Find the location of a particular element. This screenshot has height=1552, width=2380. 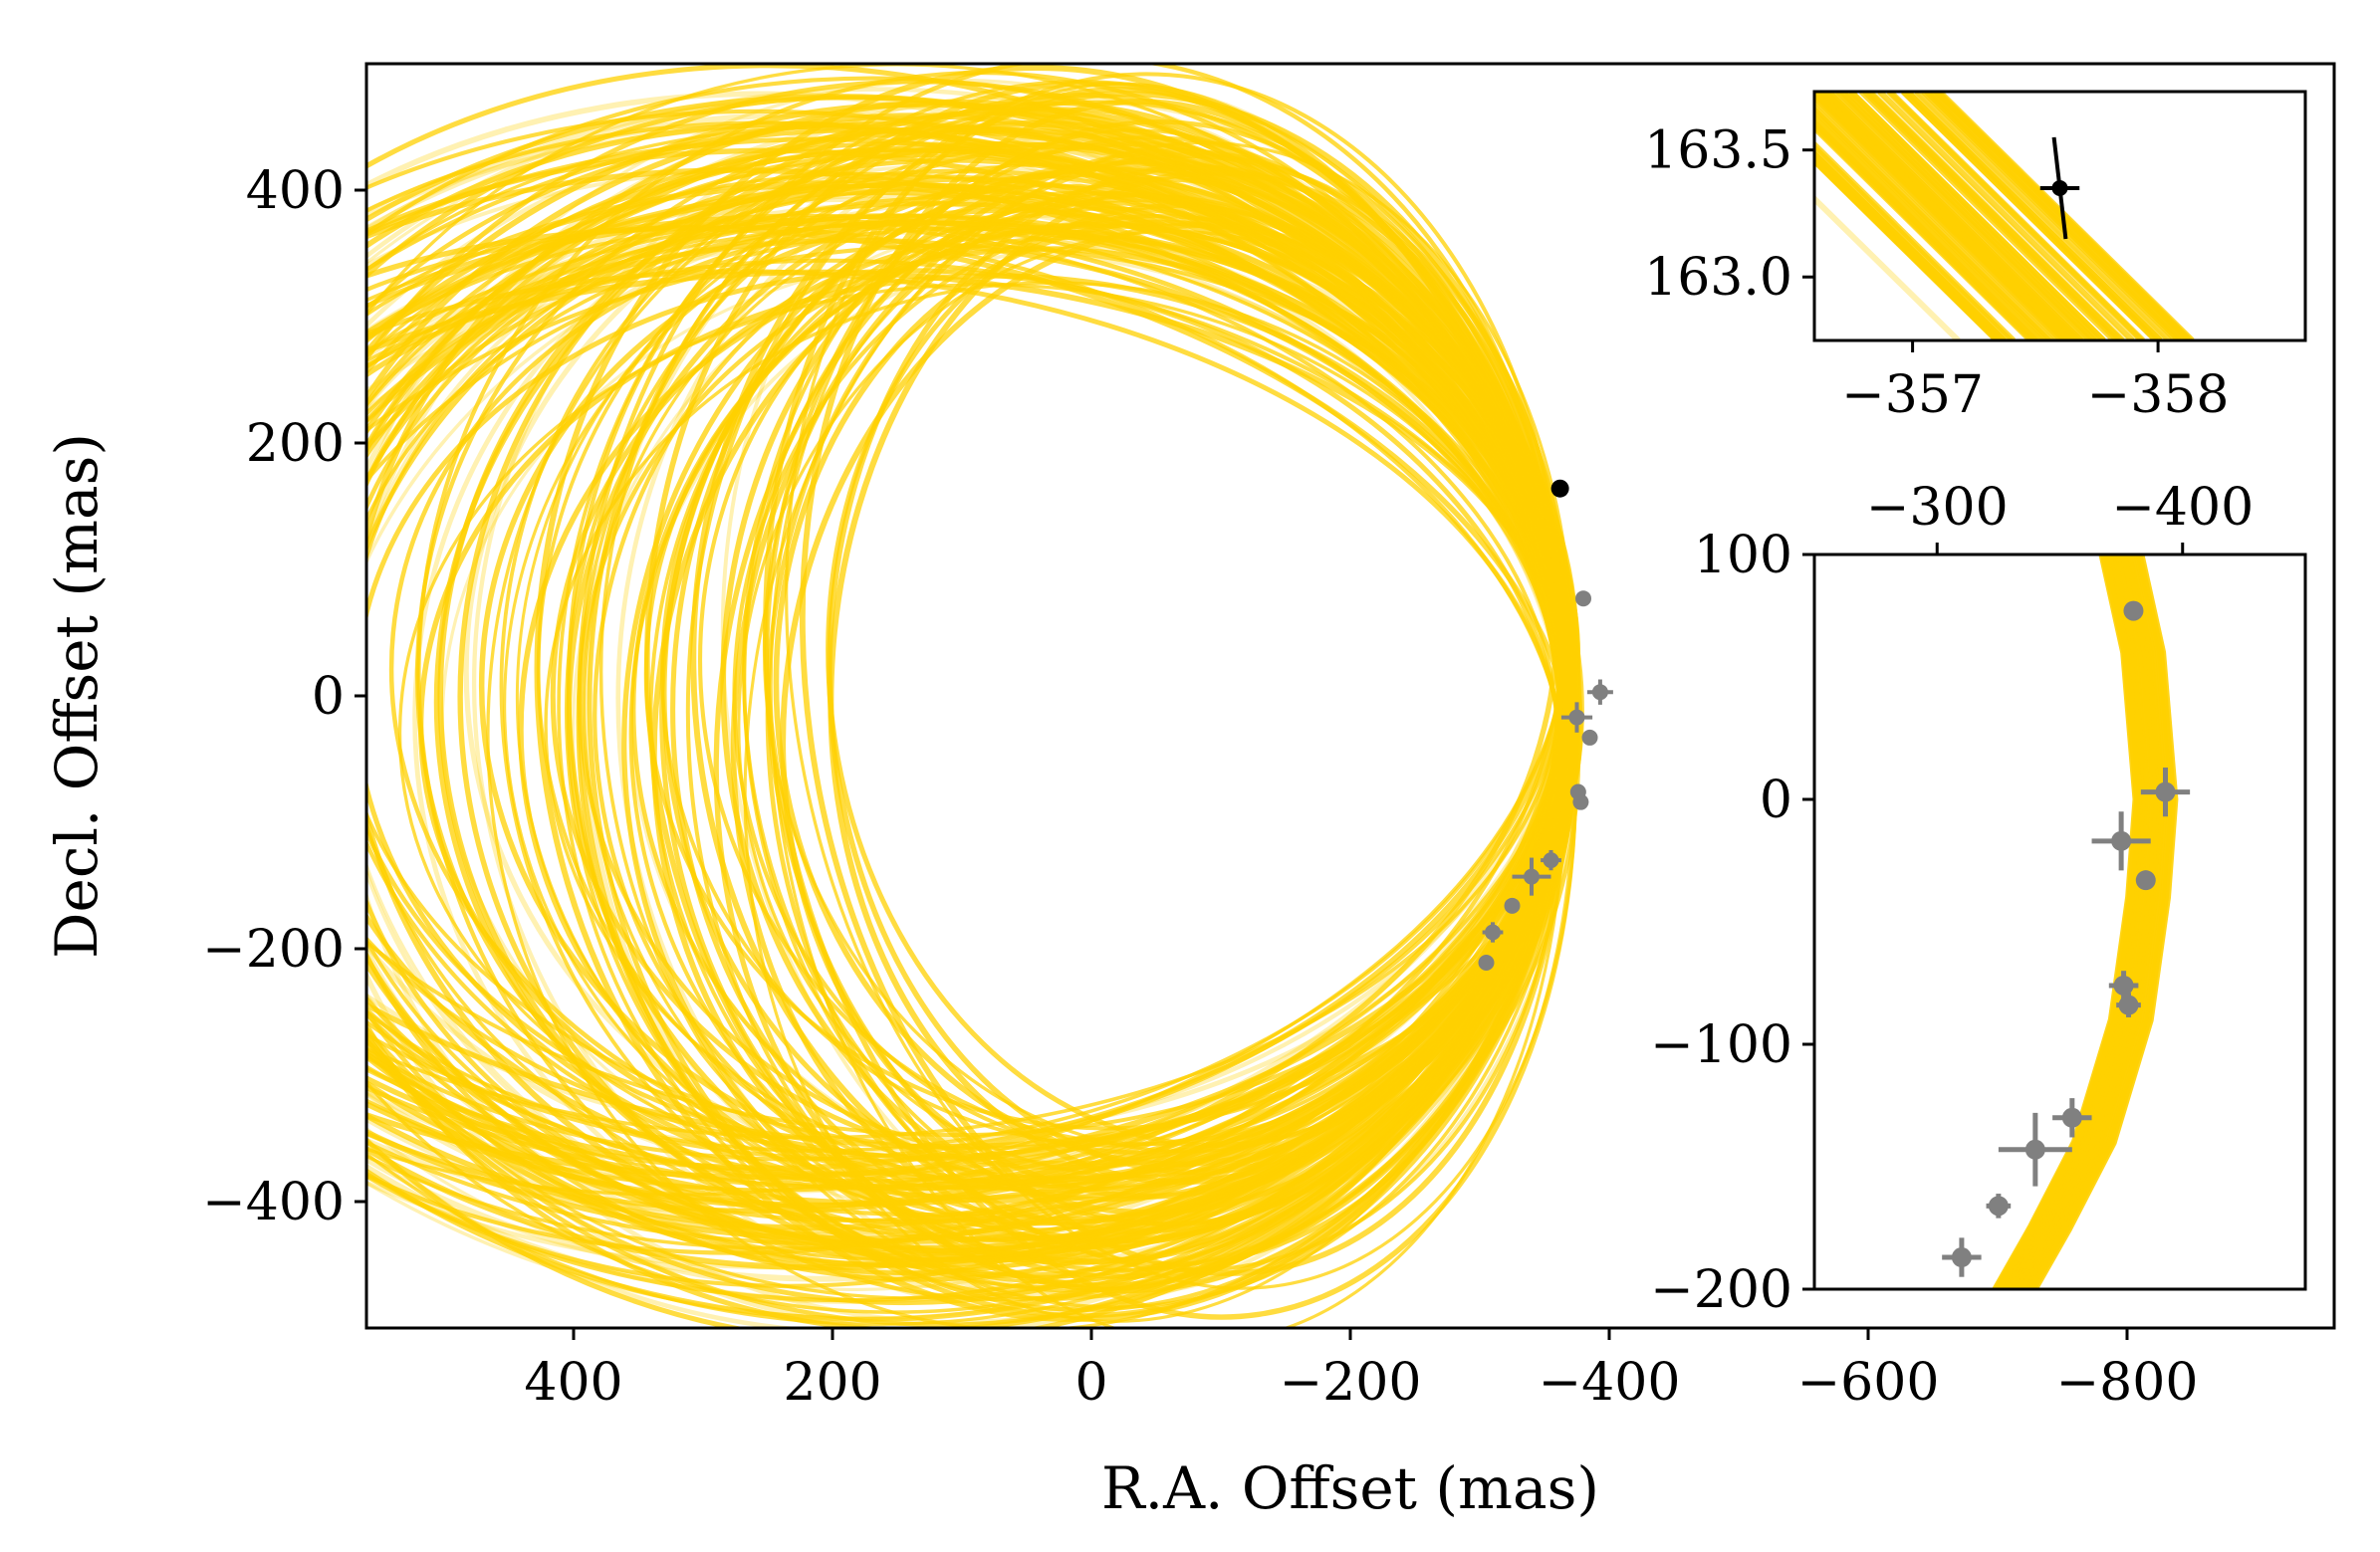

inset-top-measurement is located at coordinates (2059, 188).